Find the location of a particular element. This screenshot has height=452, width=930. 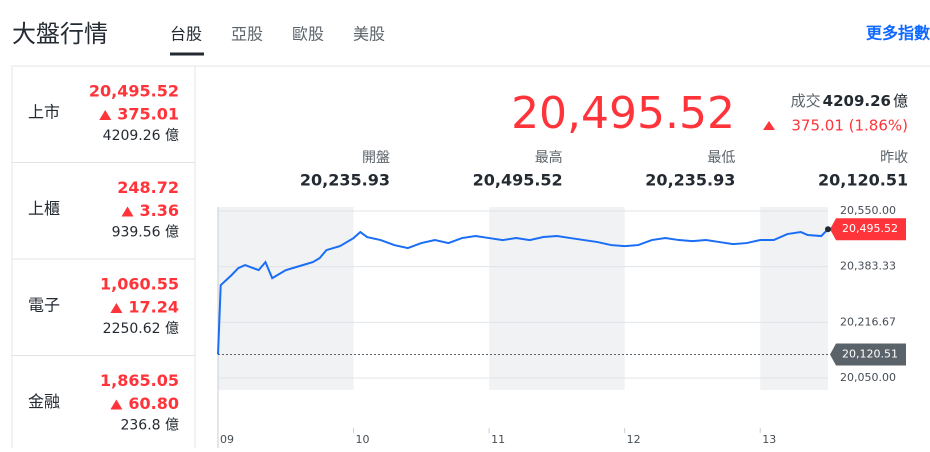

index-name: 上櫃 is located at coordinates (44, 208).